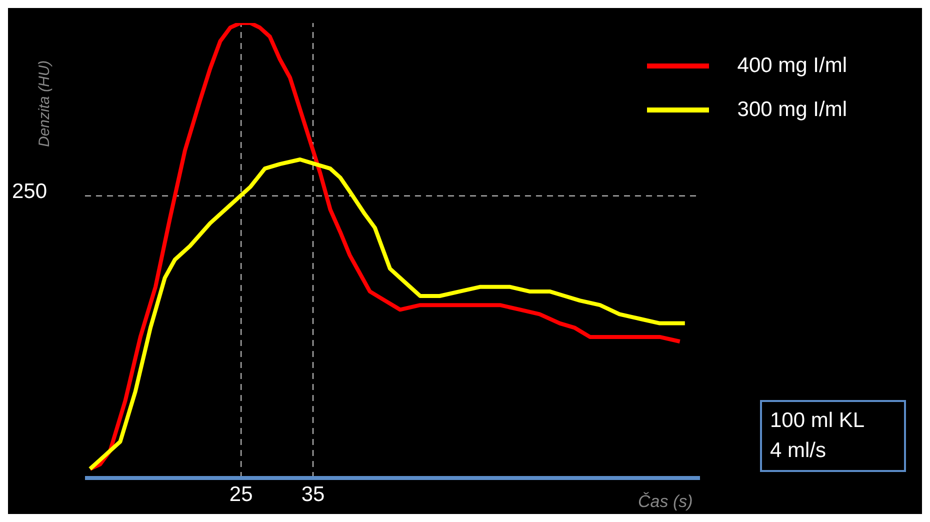 The height and width of the screenshot is (522, 930). I want to click on legend-label: 300 mg I/ml, so click(792, 110).